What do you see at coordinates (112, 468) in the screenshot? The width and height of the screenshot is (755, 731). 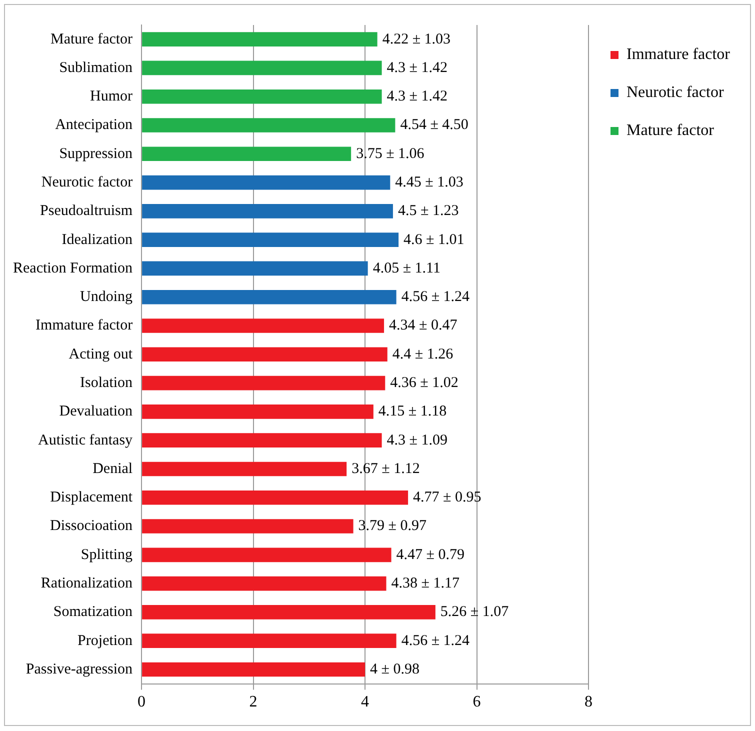 I see `y-tick-label: Denial` at bounding box center [112, 468].